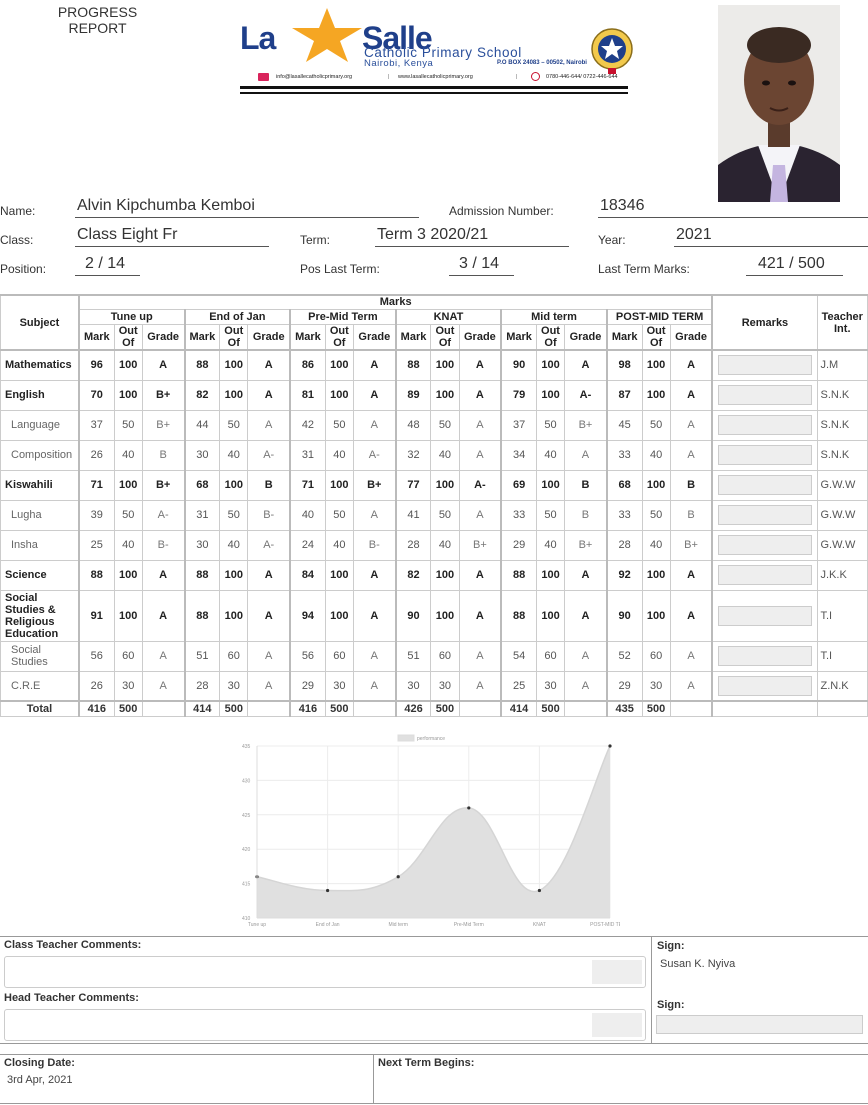 The width and height of the screenshot is (868, 1105). Describe the element at coordinates (246, 781) in the screenshot. I see `y-tick-label: 430` at that location.